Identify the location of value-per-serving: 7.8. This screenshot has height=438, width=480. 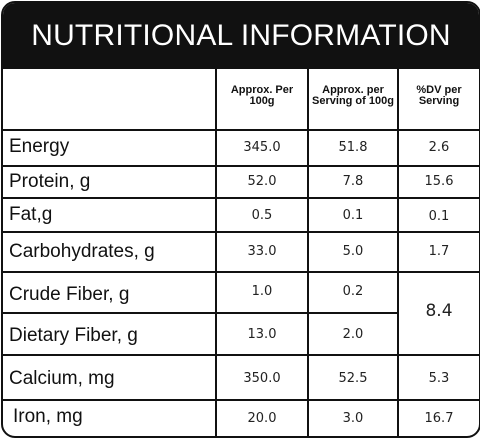
(353, 181).